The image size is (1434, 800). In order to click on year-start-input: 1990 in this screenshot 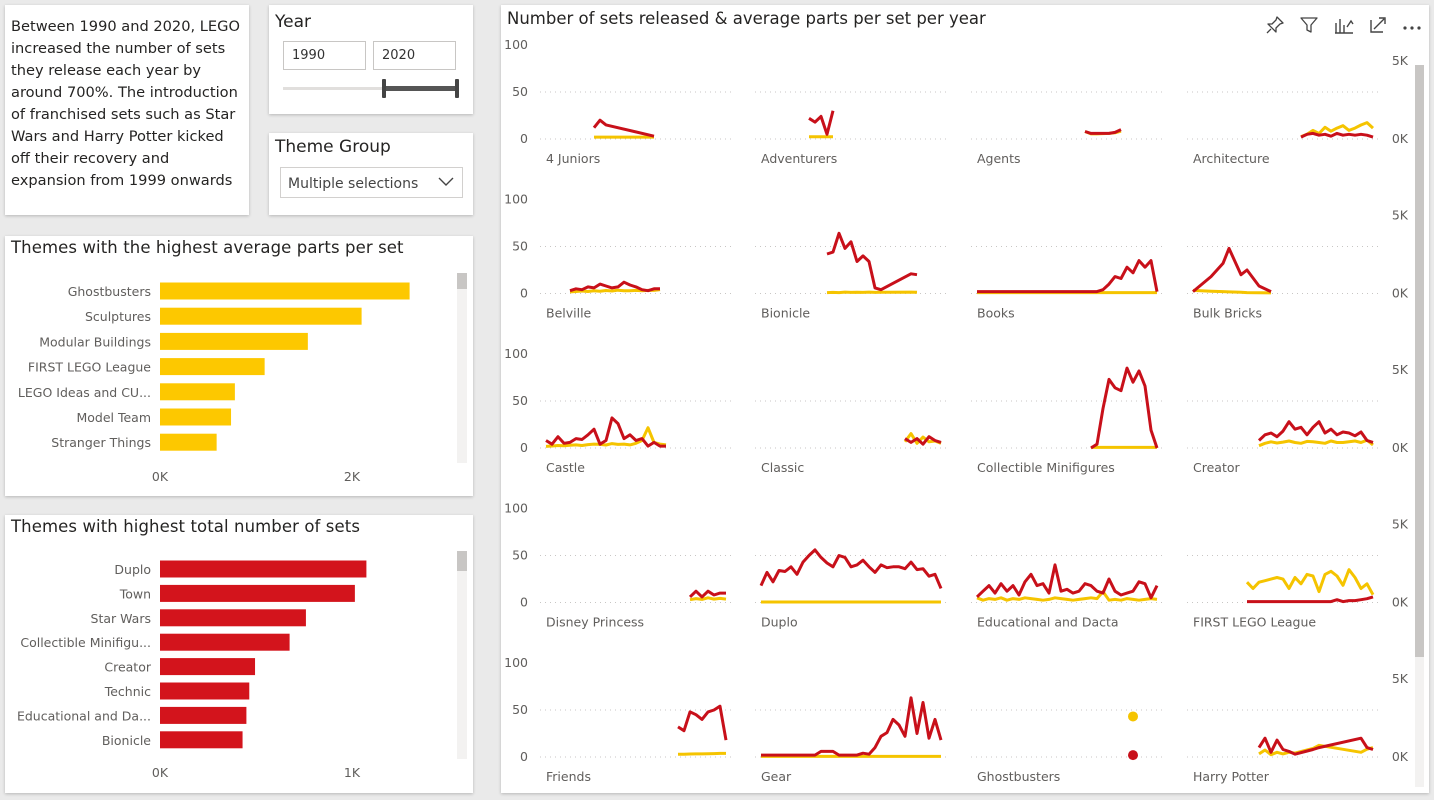, I will do `click(324, 55)`.